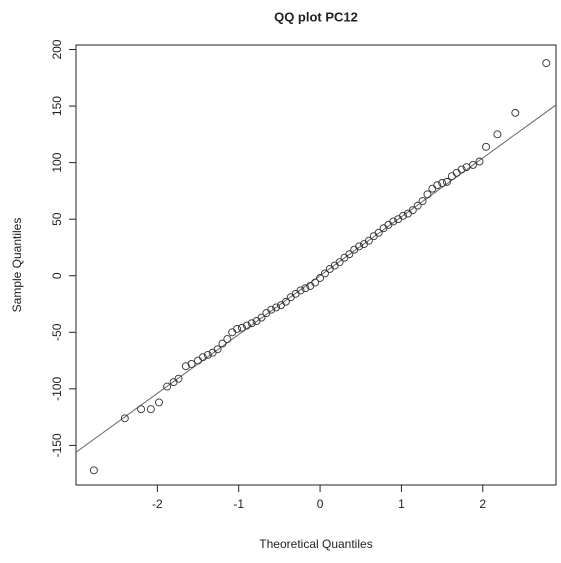 The width and height of the screenshot is (561, 563). I want to click on x-tick-label: 2, so click(482, 504).